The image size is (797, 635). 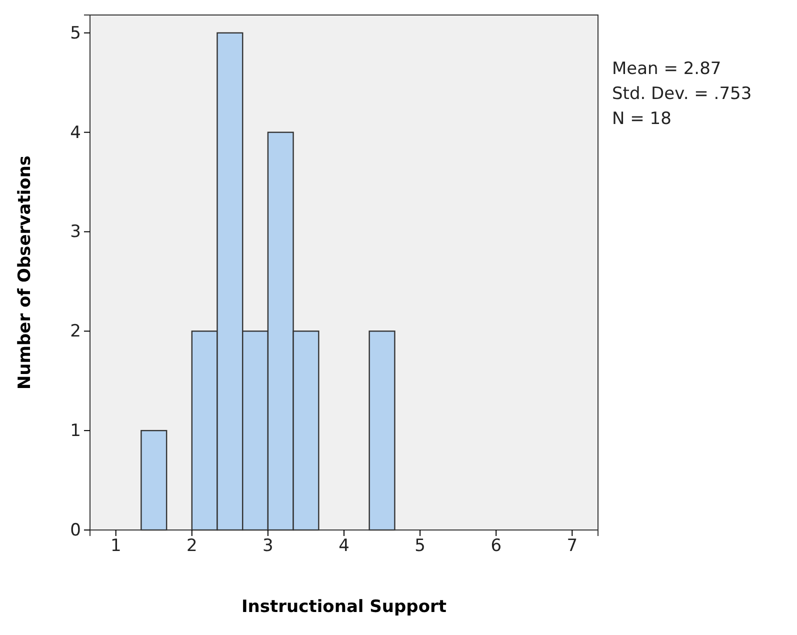 What do you see at coordinates (667, 69) in the screenshot?
I see `text: Mean = 2.87` at bounding box center [667, 69].